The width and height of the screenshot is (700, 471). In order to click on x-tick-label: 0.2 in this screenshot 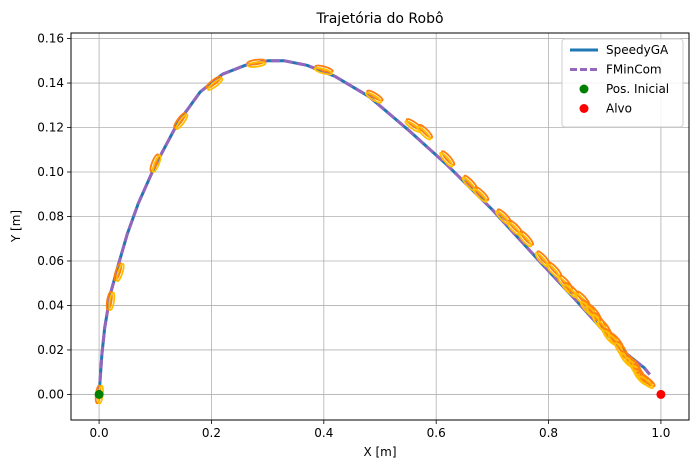, I will do `click(211, 433)`.